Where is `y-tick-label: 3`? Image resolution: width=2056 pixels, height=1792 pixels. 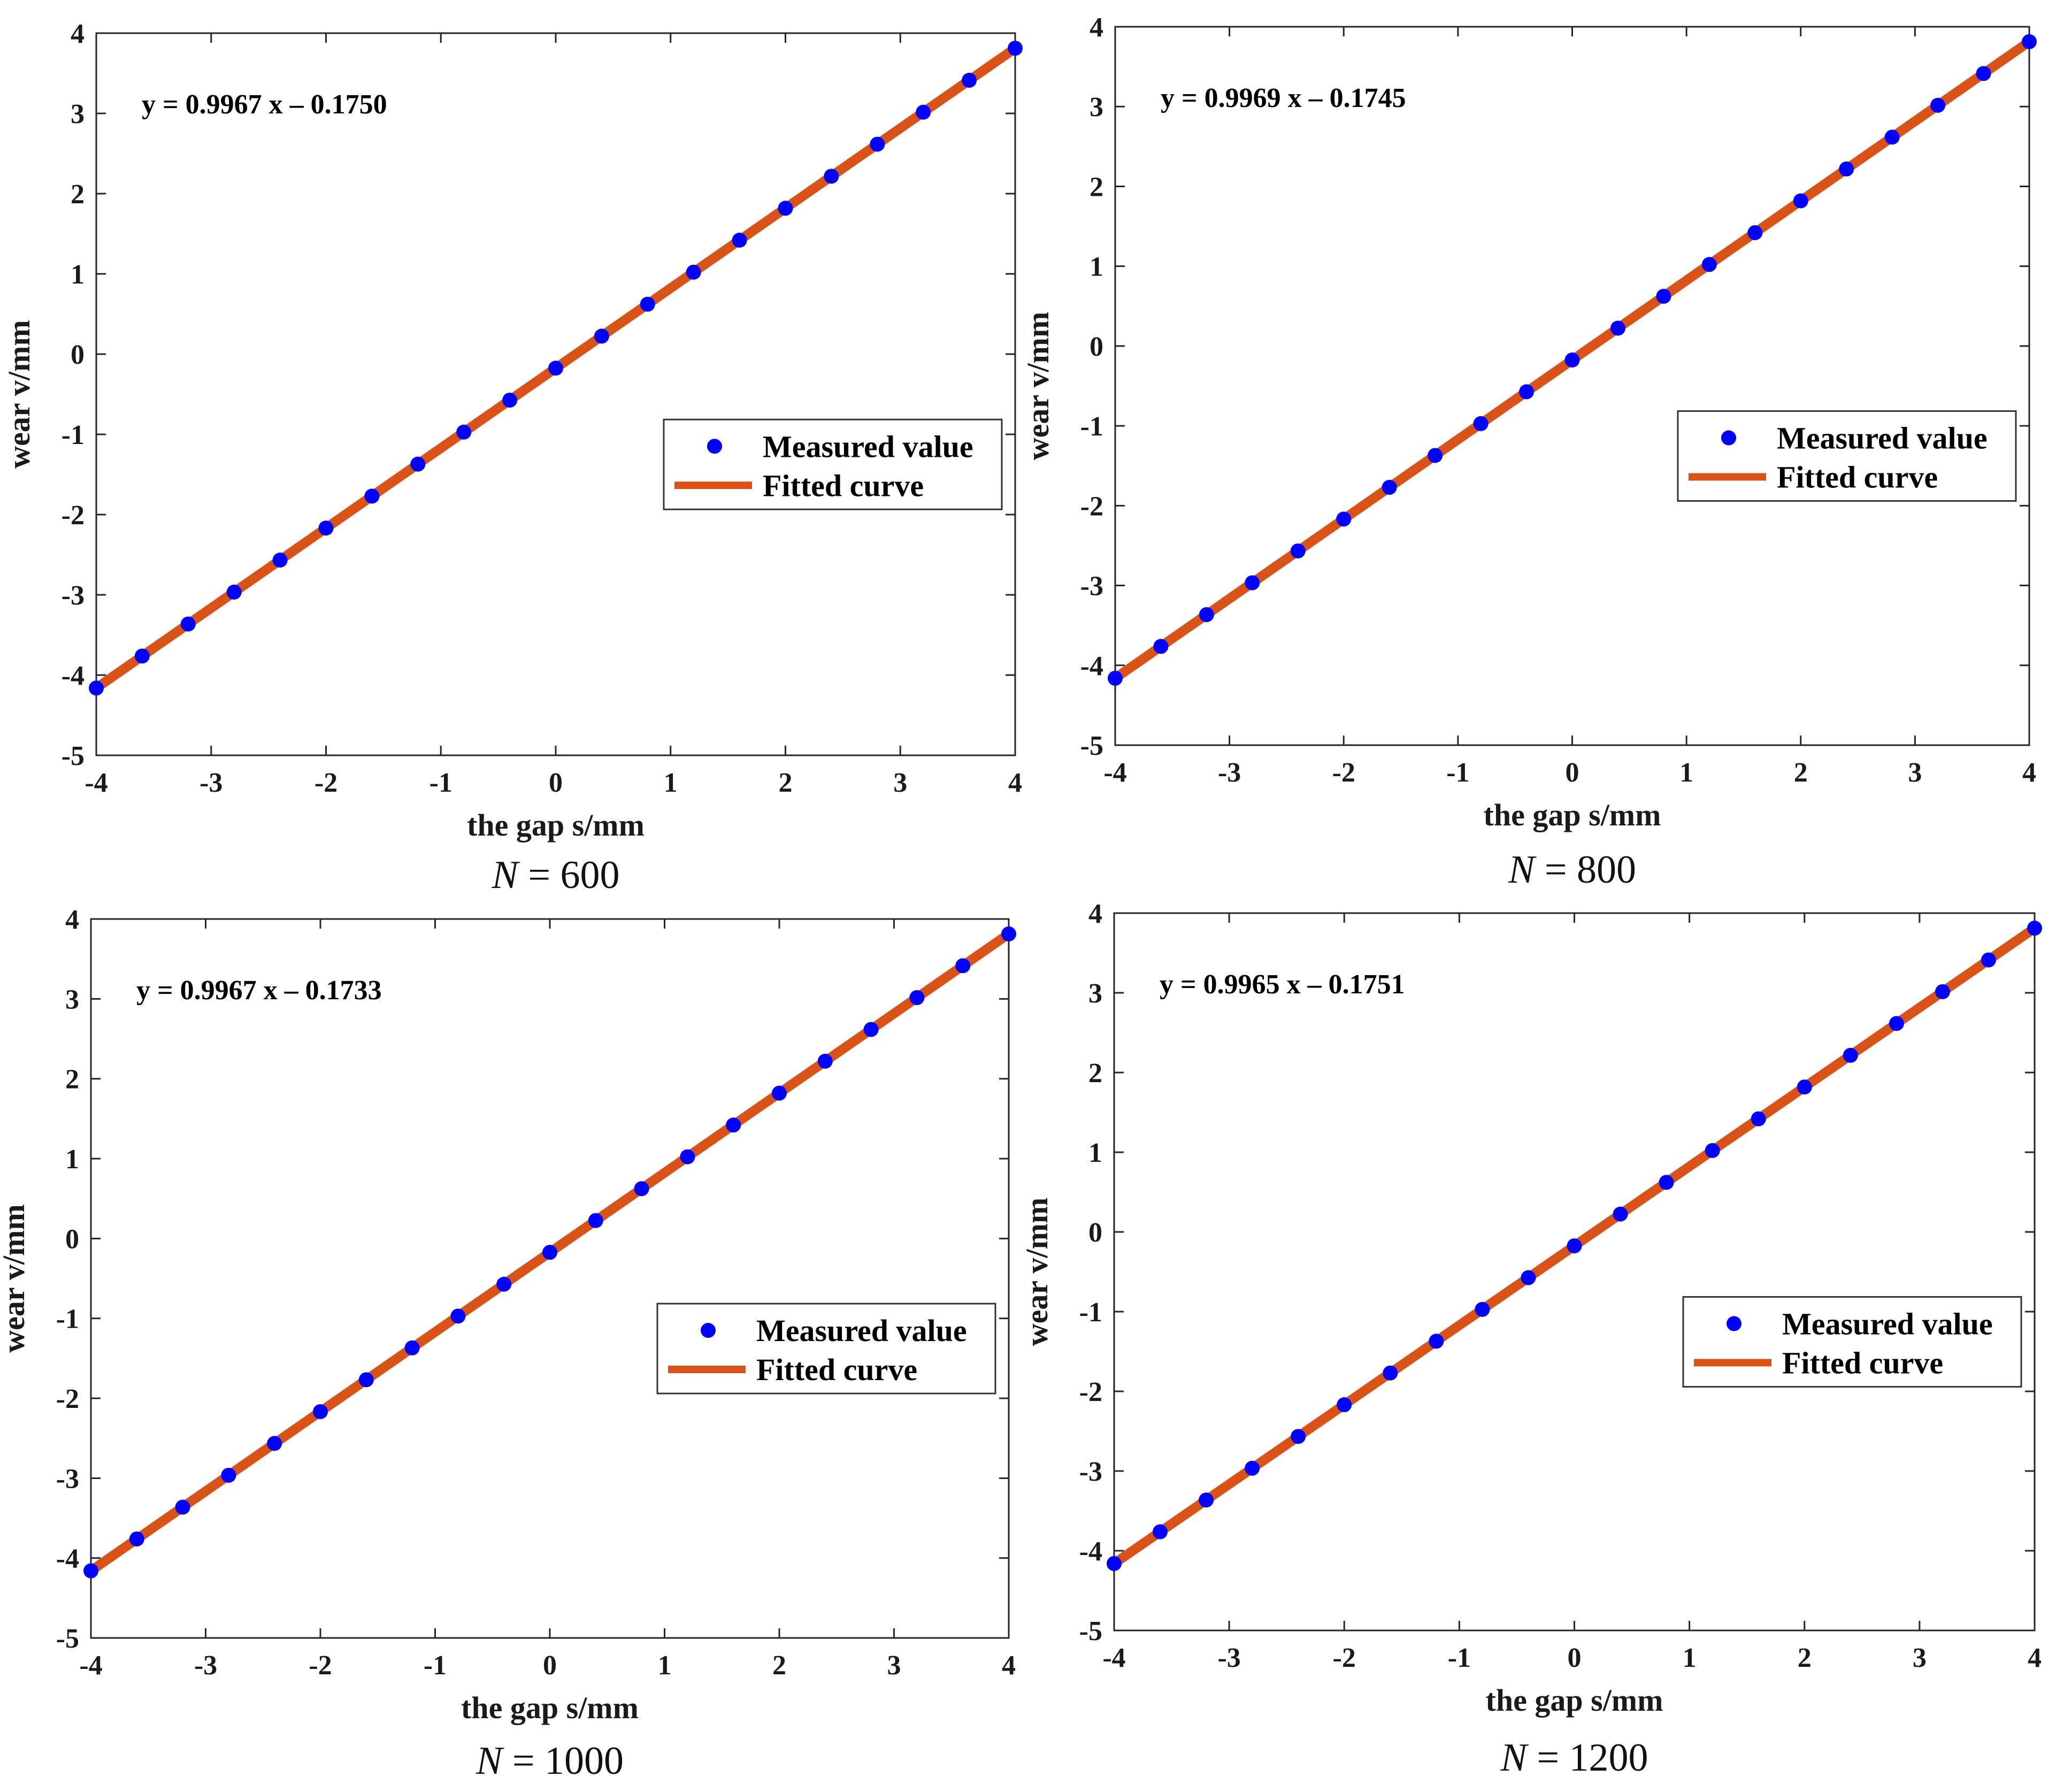 y-tick-label: 3 is located at coordinates (1096, 107).